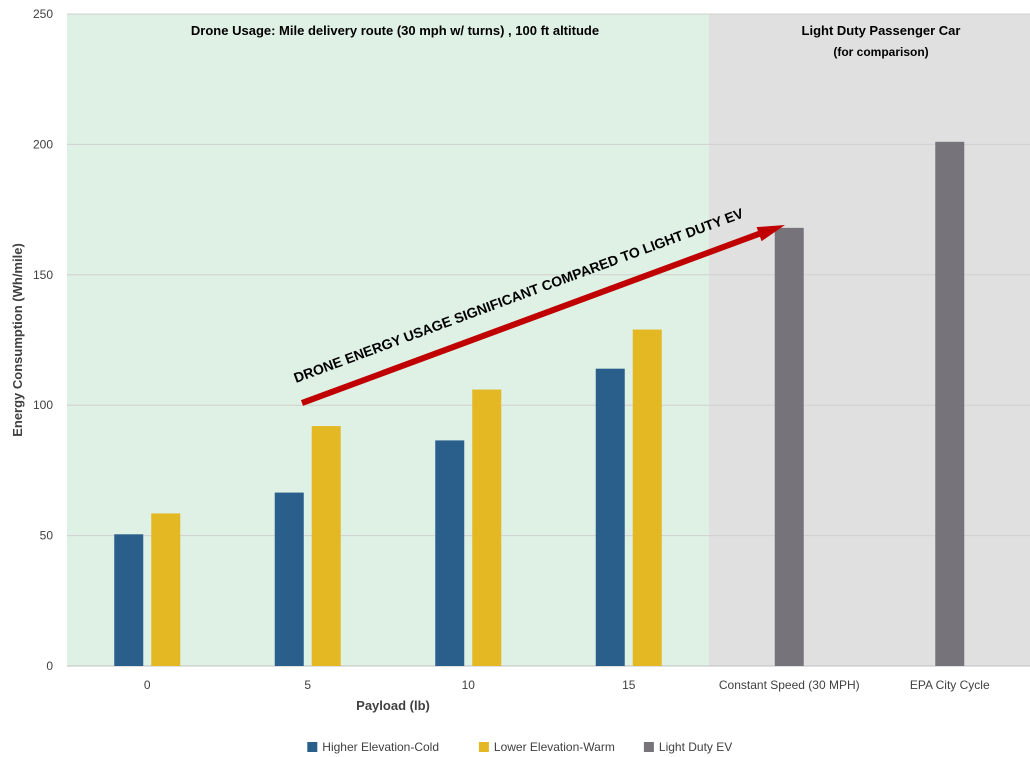  Describe the element at coordinates (147, 685) in the screenshot. I see `x-tick-label: 0` at that location.